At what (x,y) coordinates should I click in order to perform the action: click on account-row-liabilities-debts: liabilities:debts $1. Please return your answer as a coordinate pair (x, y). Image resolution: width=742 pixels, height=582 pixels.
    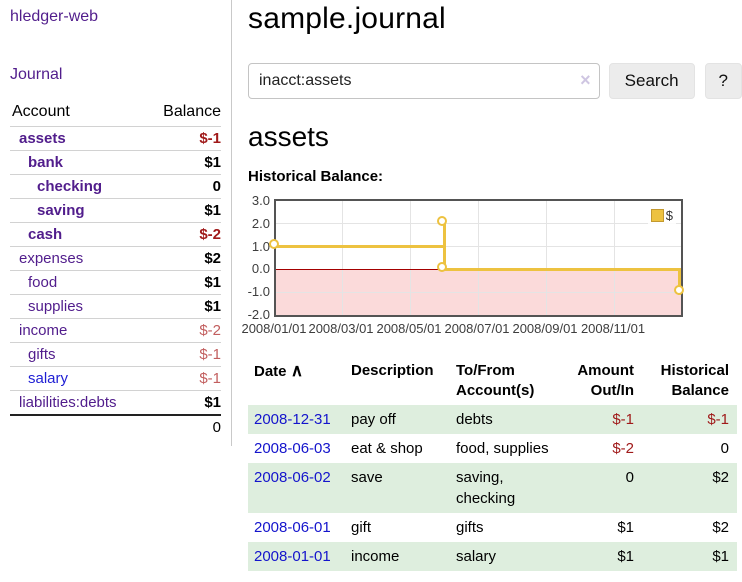
    Looking at the image, I should click on (115, 402).